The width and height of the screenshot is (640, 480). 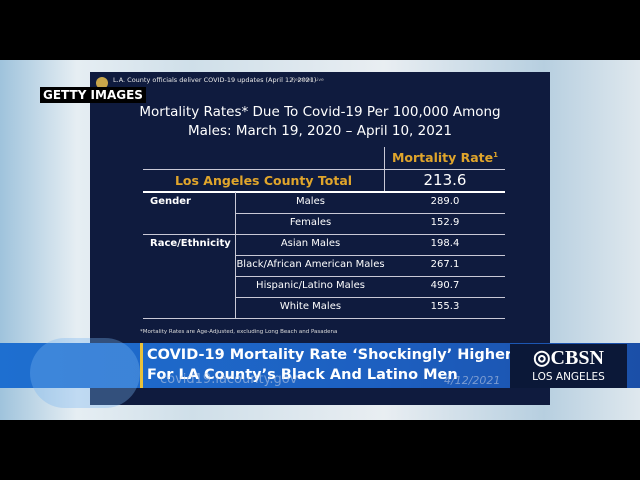 What do you see at coordinates (93, 95) in the screenshot?
I see `watermark: GETTY IMAGES` at bounding box center [93, 95].